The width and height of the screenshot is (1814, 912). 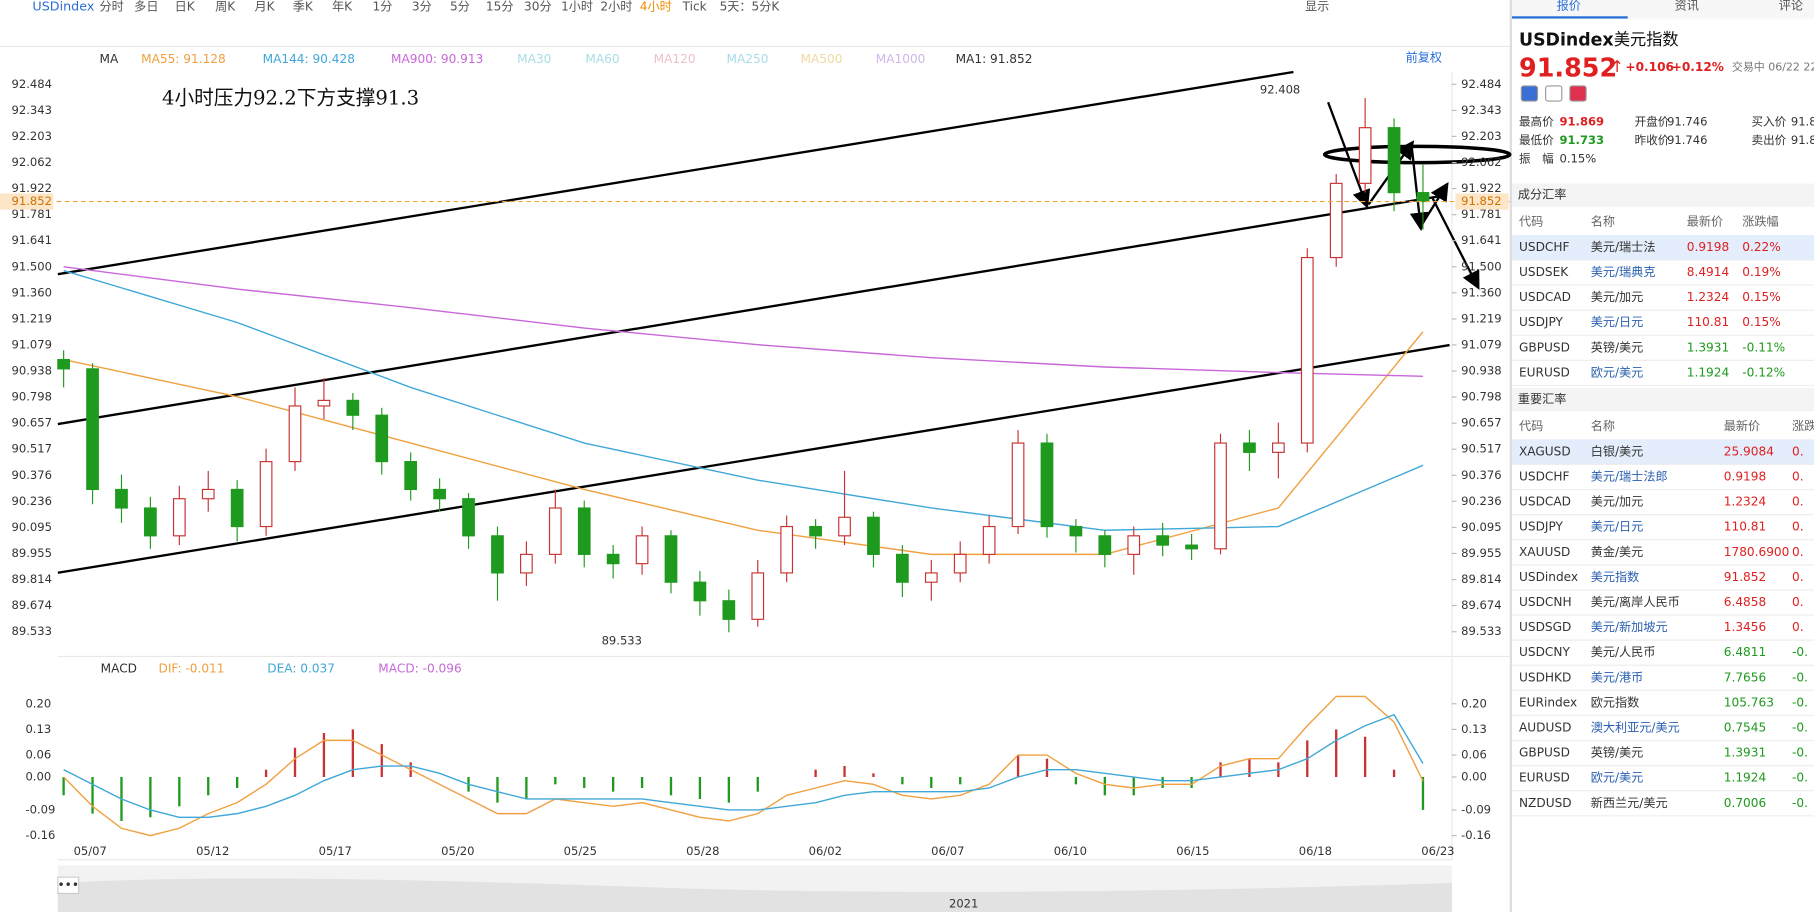 I want to click on table-cell: 美元指数, so click(x=1615, y=576).